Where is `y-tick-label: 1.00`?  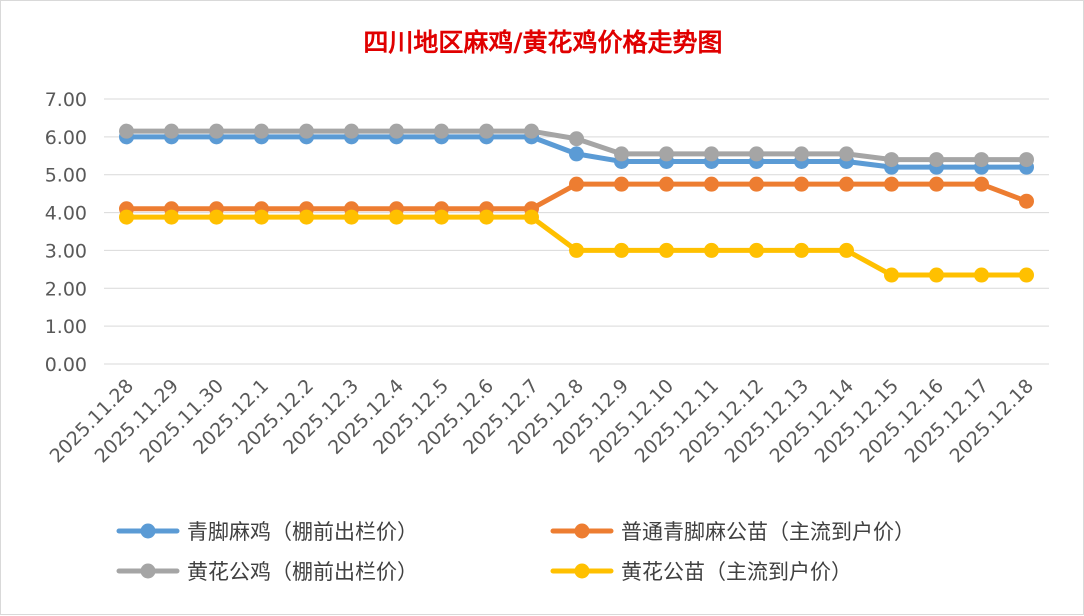 y-tick-label: 1.00 is located at coordinates (66, 327).